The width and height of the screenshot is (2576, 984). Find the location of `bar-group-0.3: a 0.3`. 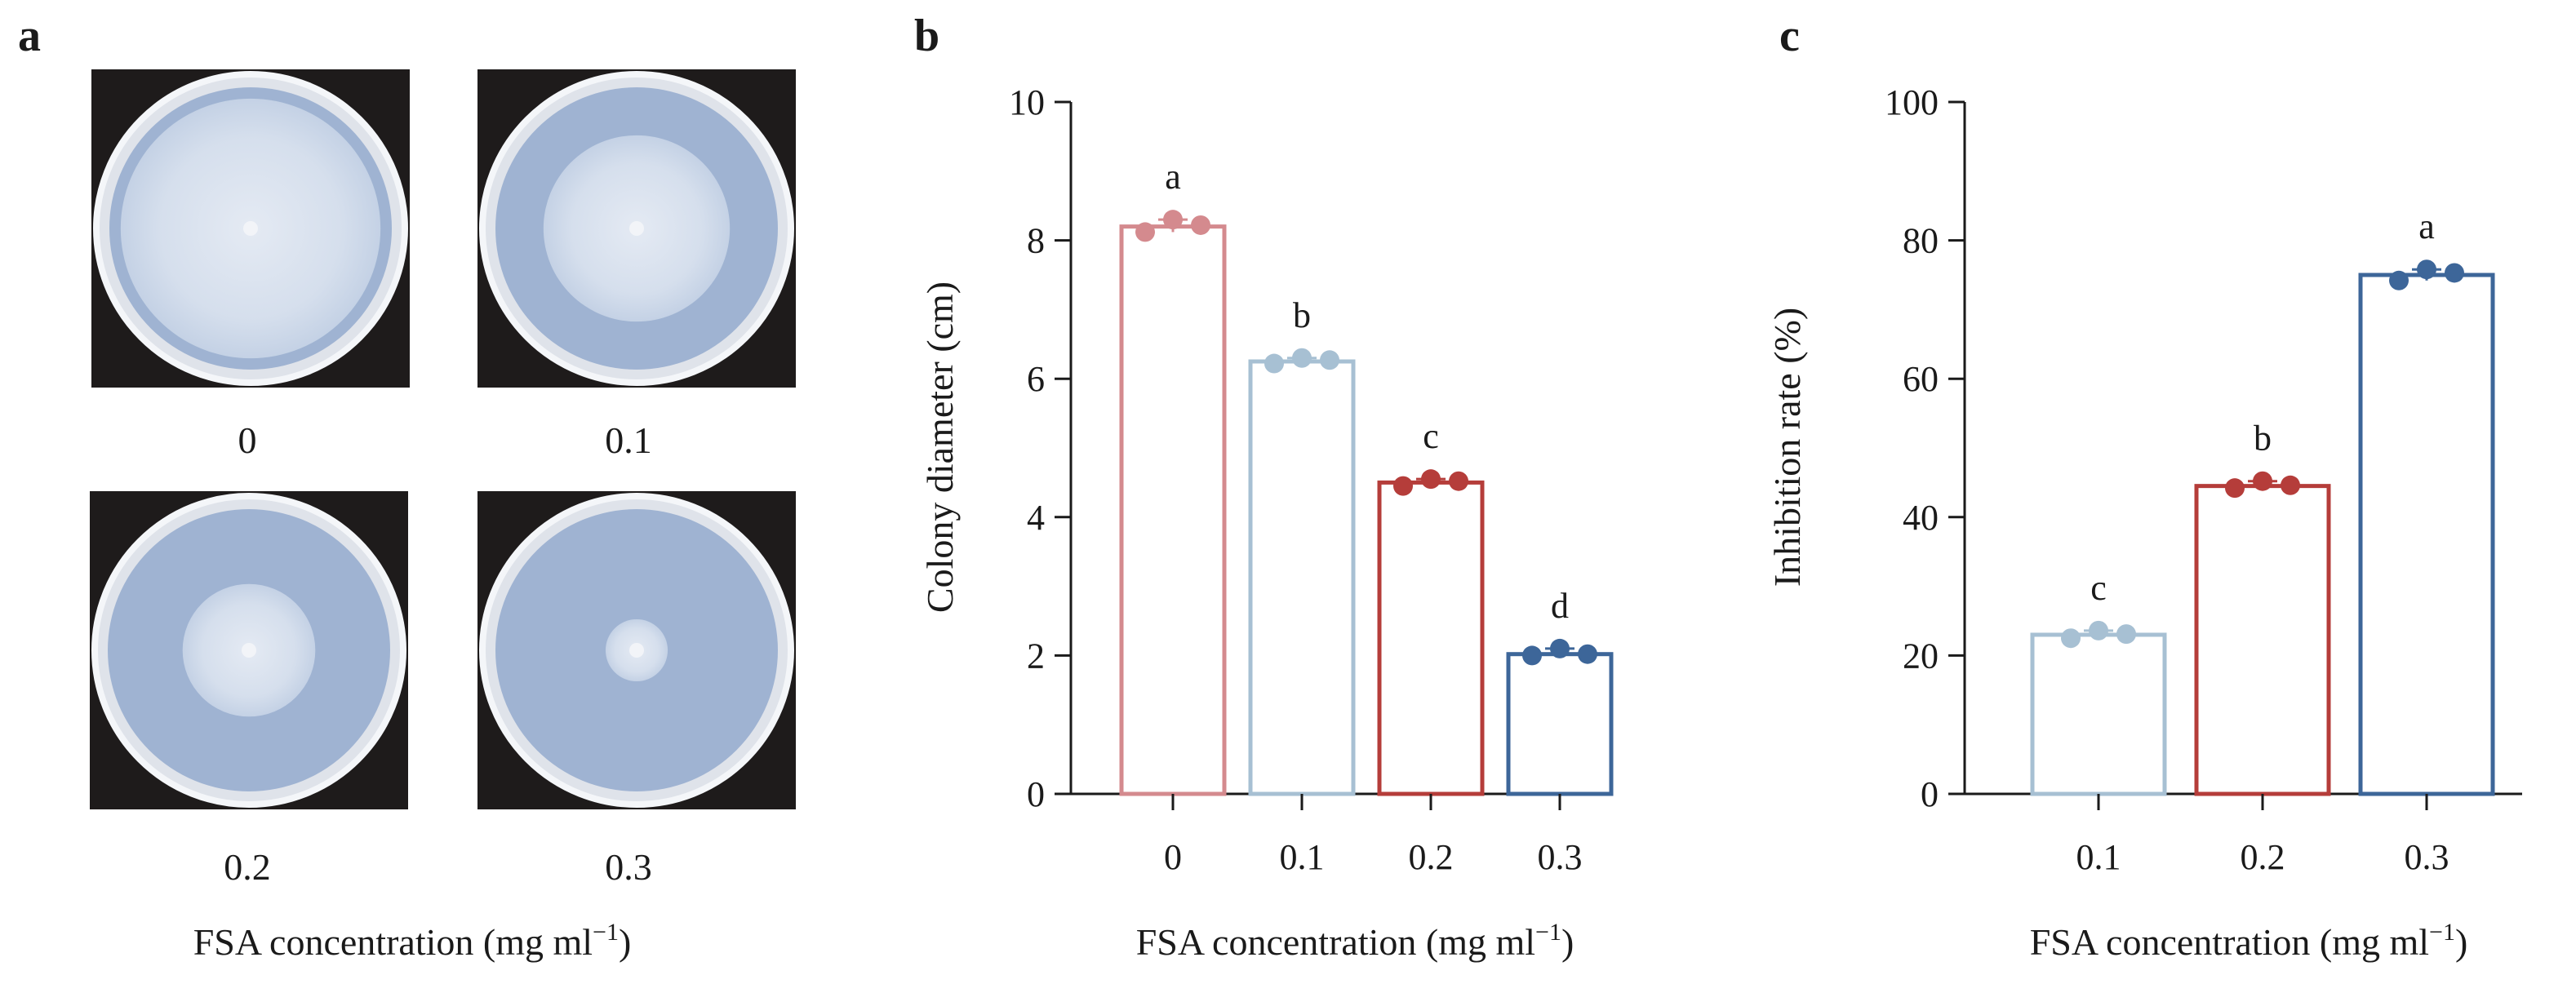

bar-group-0.3: a 0.3 is located at coordinates (2426, 541).